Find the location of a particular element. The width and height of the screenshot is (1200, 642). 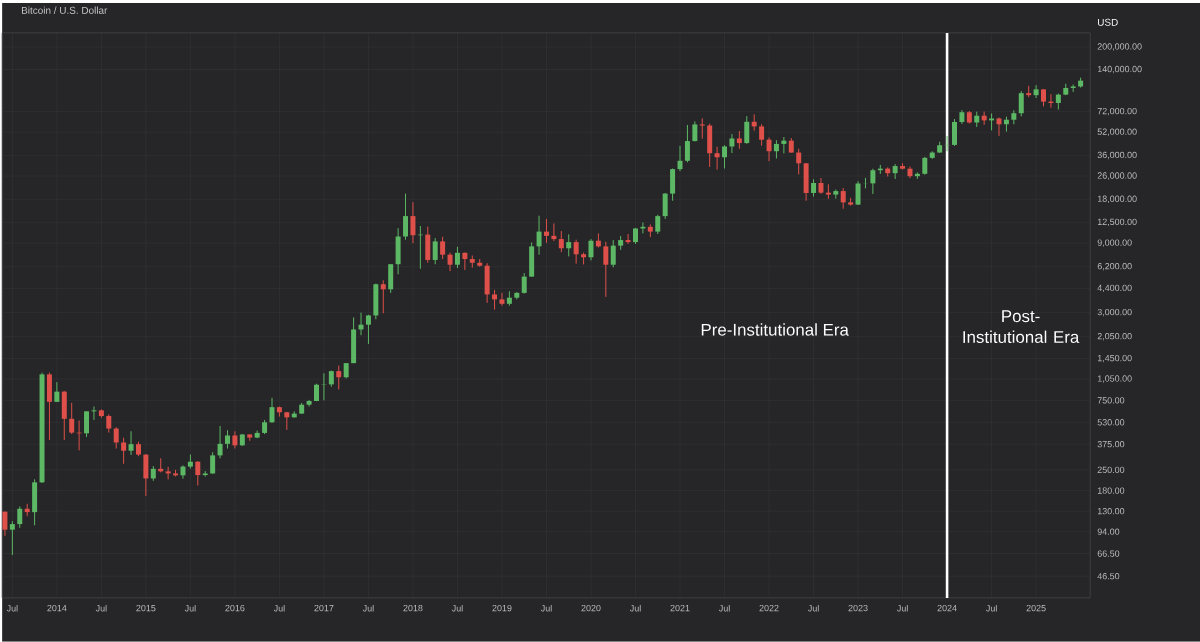

annotation: Post-Institutional Era is located at coordinates (1021, 327).